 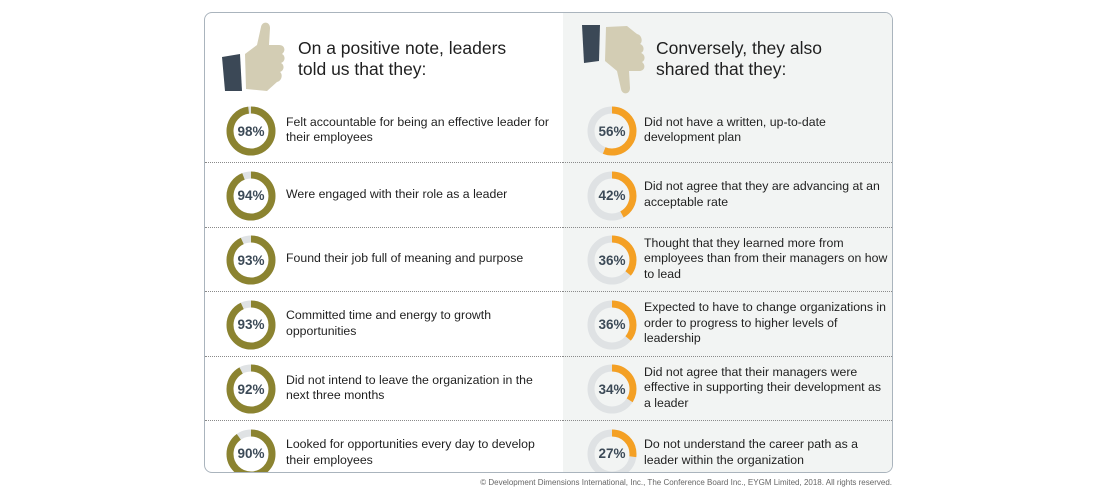 I want to click on positive-title-line1: On a positive note, leaders, so click(x=402, y=48).